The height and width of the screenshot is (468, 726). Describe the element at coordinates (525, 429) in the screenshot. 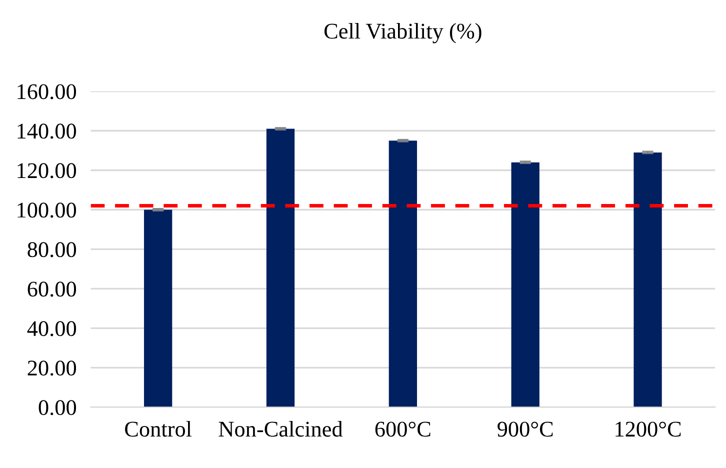

I see `x-tick-label: 900°C` at that location.